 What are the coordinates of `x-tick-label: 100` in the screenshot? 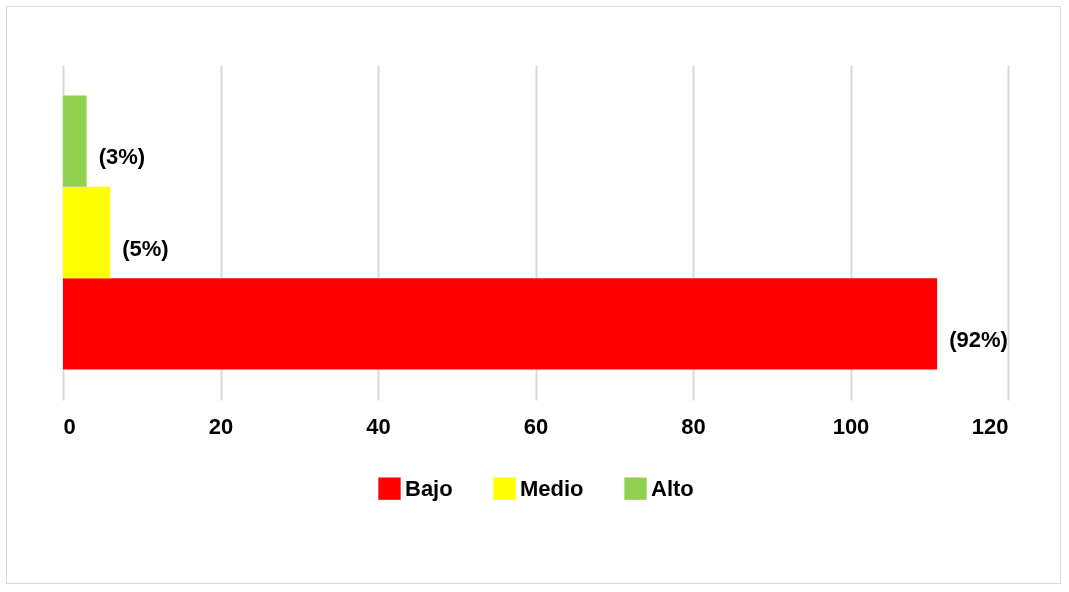 It's located at (851, 426).